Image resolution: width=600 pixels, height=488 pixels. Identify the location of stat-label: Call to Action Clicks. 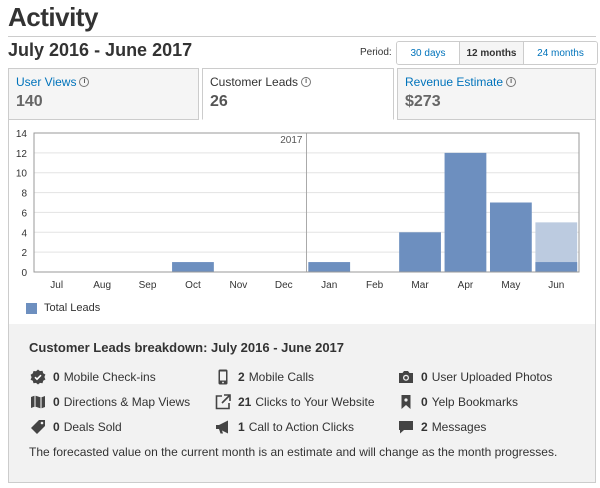
(301, 427).